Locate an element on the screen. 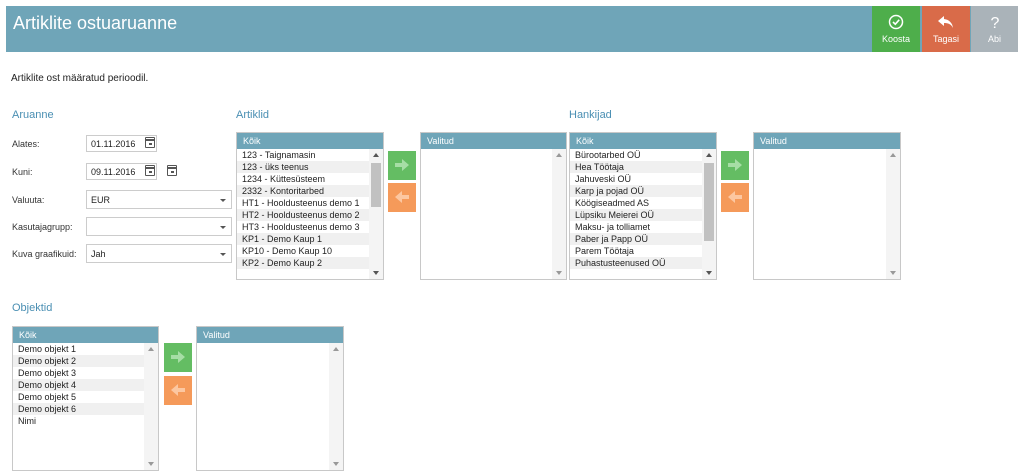 The height and width of the screenshot is (476, 1024). abi-button: ? Abi is located at coordinates (994, 29).